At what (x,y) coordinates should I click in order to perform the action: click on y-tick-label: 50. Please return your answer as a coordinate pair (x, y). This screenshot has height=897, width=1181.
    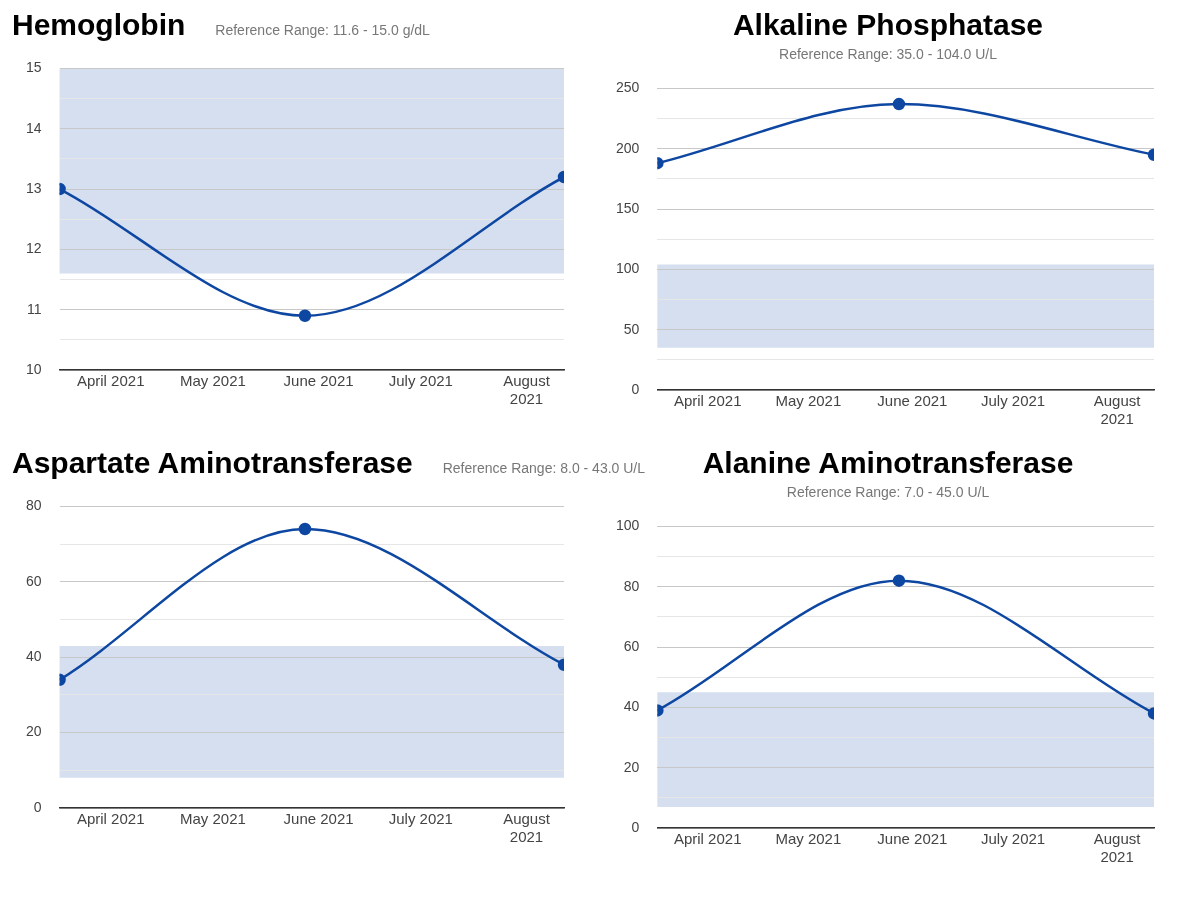
    Looking at the image, I should click on (631, 328).